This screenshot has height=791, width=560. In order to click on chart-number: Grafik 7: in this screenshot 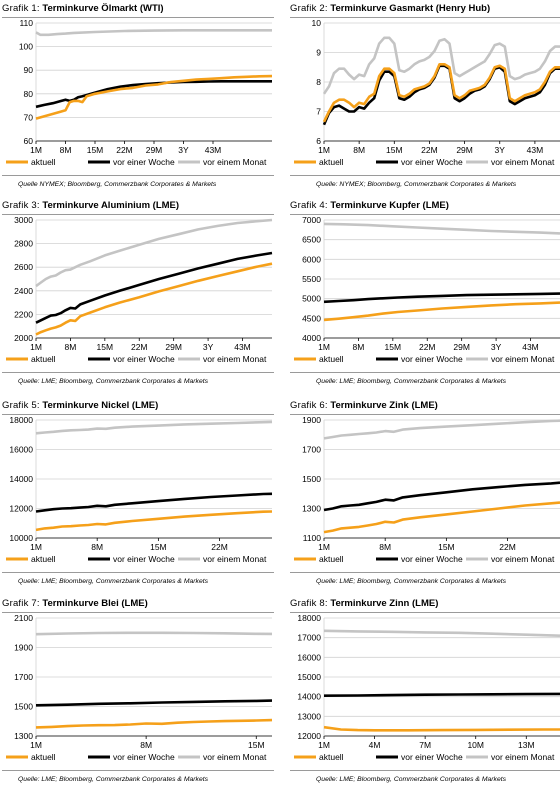, I will do `click(21, 603)`.